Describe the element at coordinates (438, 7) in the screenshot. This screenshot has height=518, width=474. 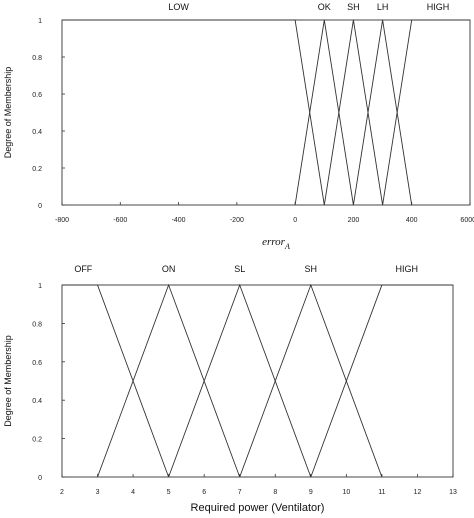
I see `chart1-mf-high-label: HIGH` at that location.